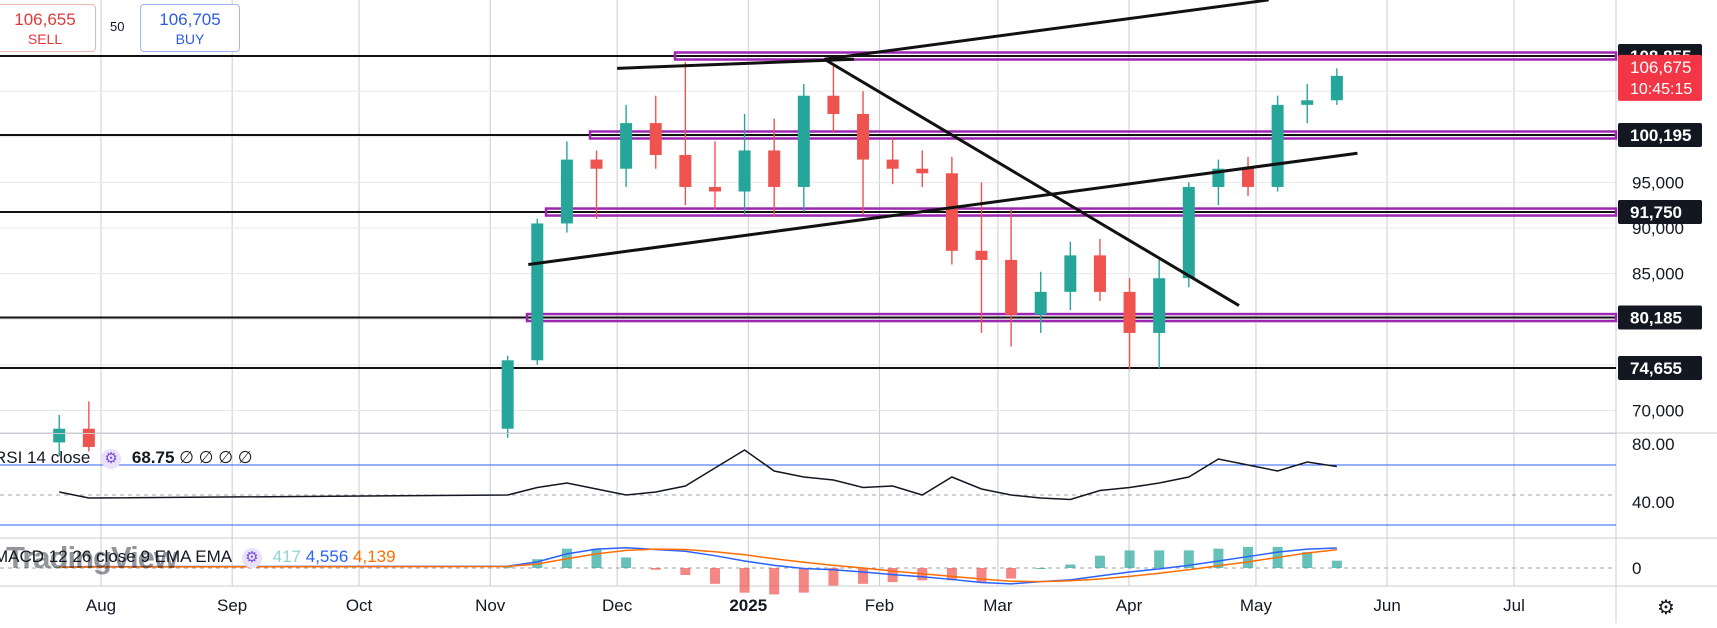 The height and width of the screenshot is (628, 1717). I want to click on signal-line, so click(698, 565).